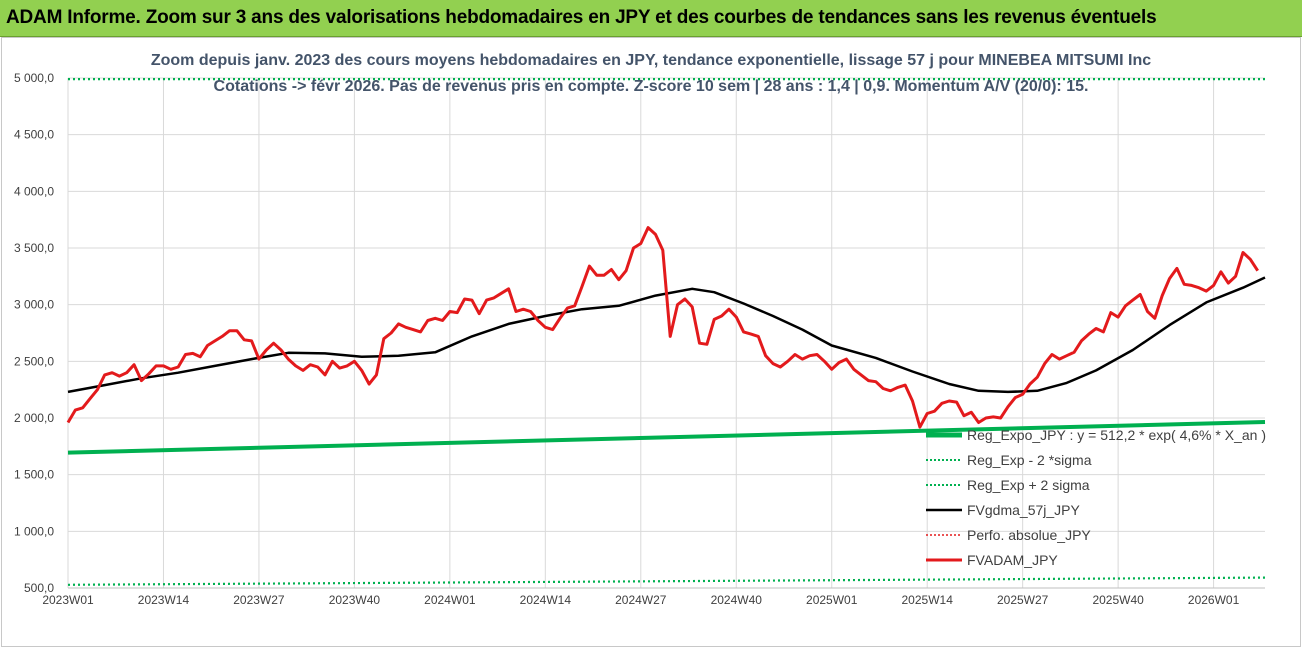  Describe the element at coordinates (34, 191) in the screenshot. I see `y-tick-label: 4 000,0` at that location.